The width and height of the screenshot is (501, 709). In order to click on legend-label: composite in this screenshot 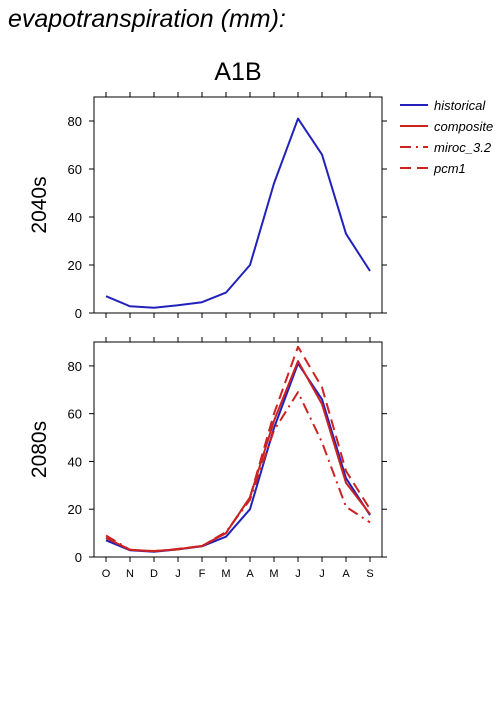, I will do `click(463, 126)`.